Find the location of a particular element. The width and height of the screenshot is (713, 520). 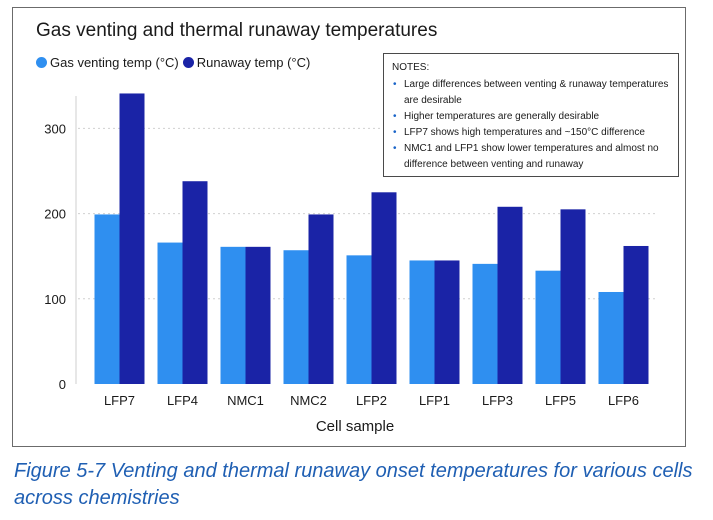

x-axis-title: Cell sample is located at coordinates (355, 426).